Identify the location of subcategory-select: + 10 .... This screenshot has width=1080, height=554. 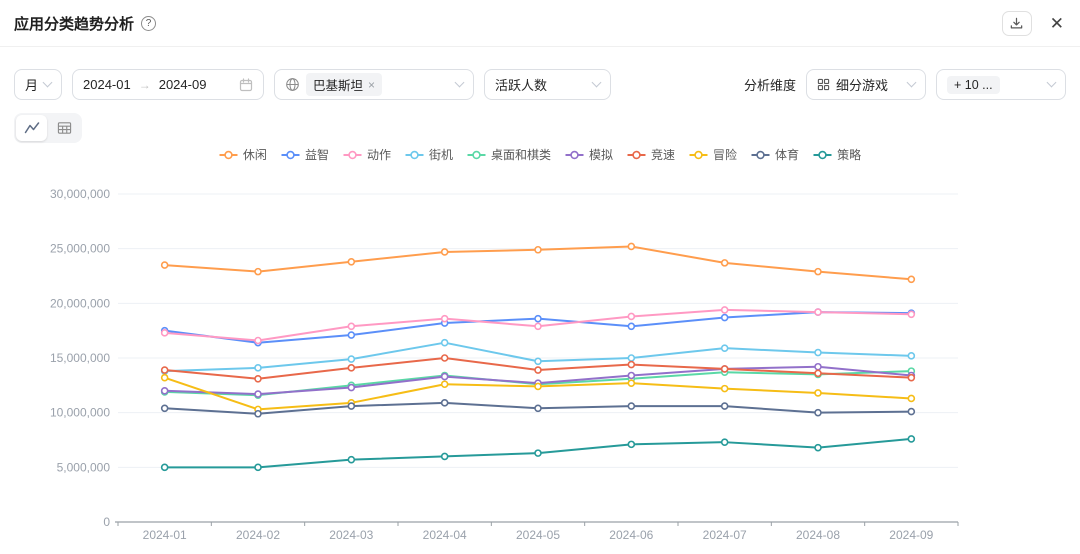
(1001, 84).